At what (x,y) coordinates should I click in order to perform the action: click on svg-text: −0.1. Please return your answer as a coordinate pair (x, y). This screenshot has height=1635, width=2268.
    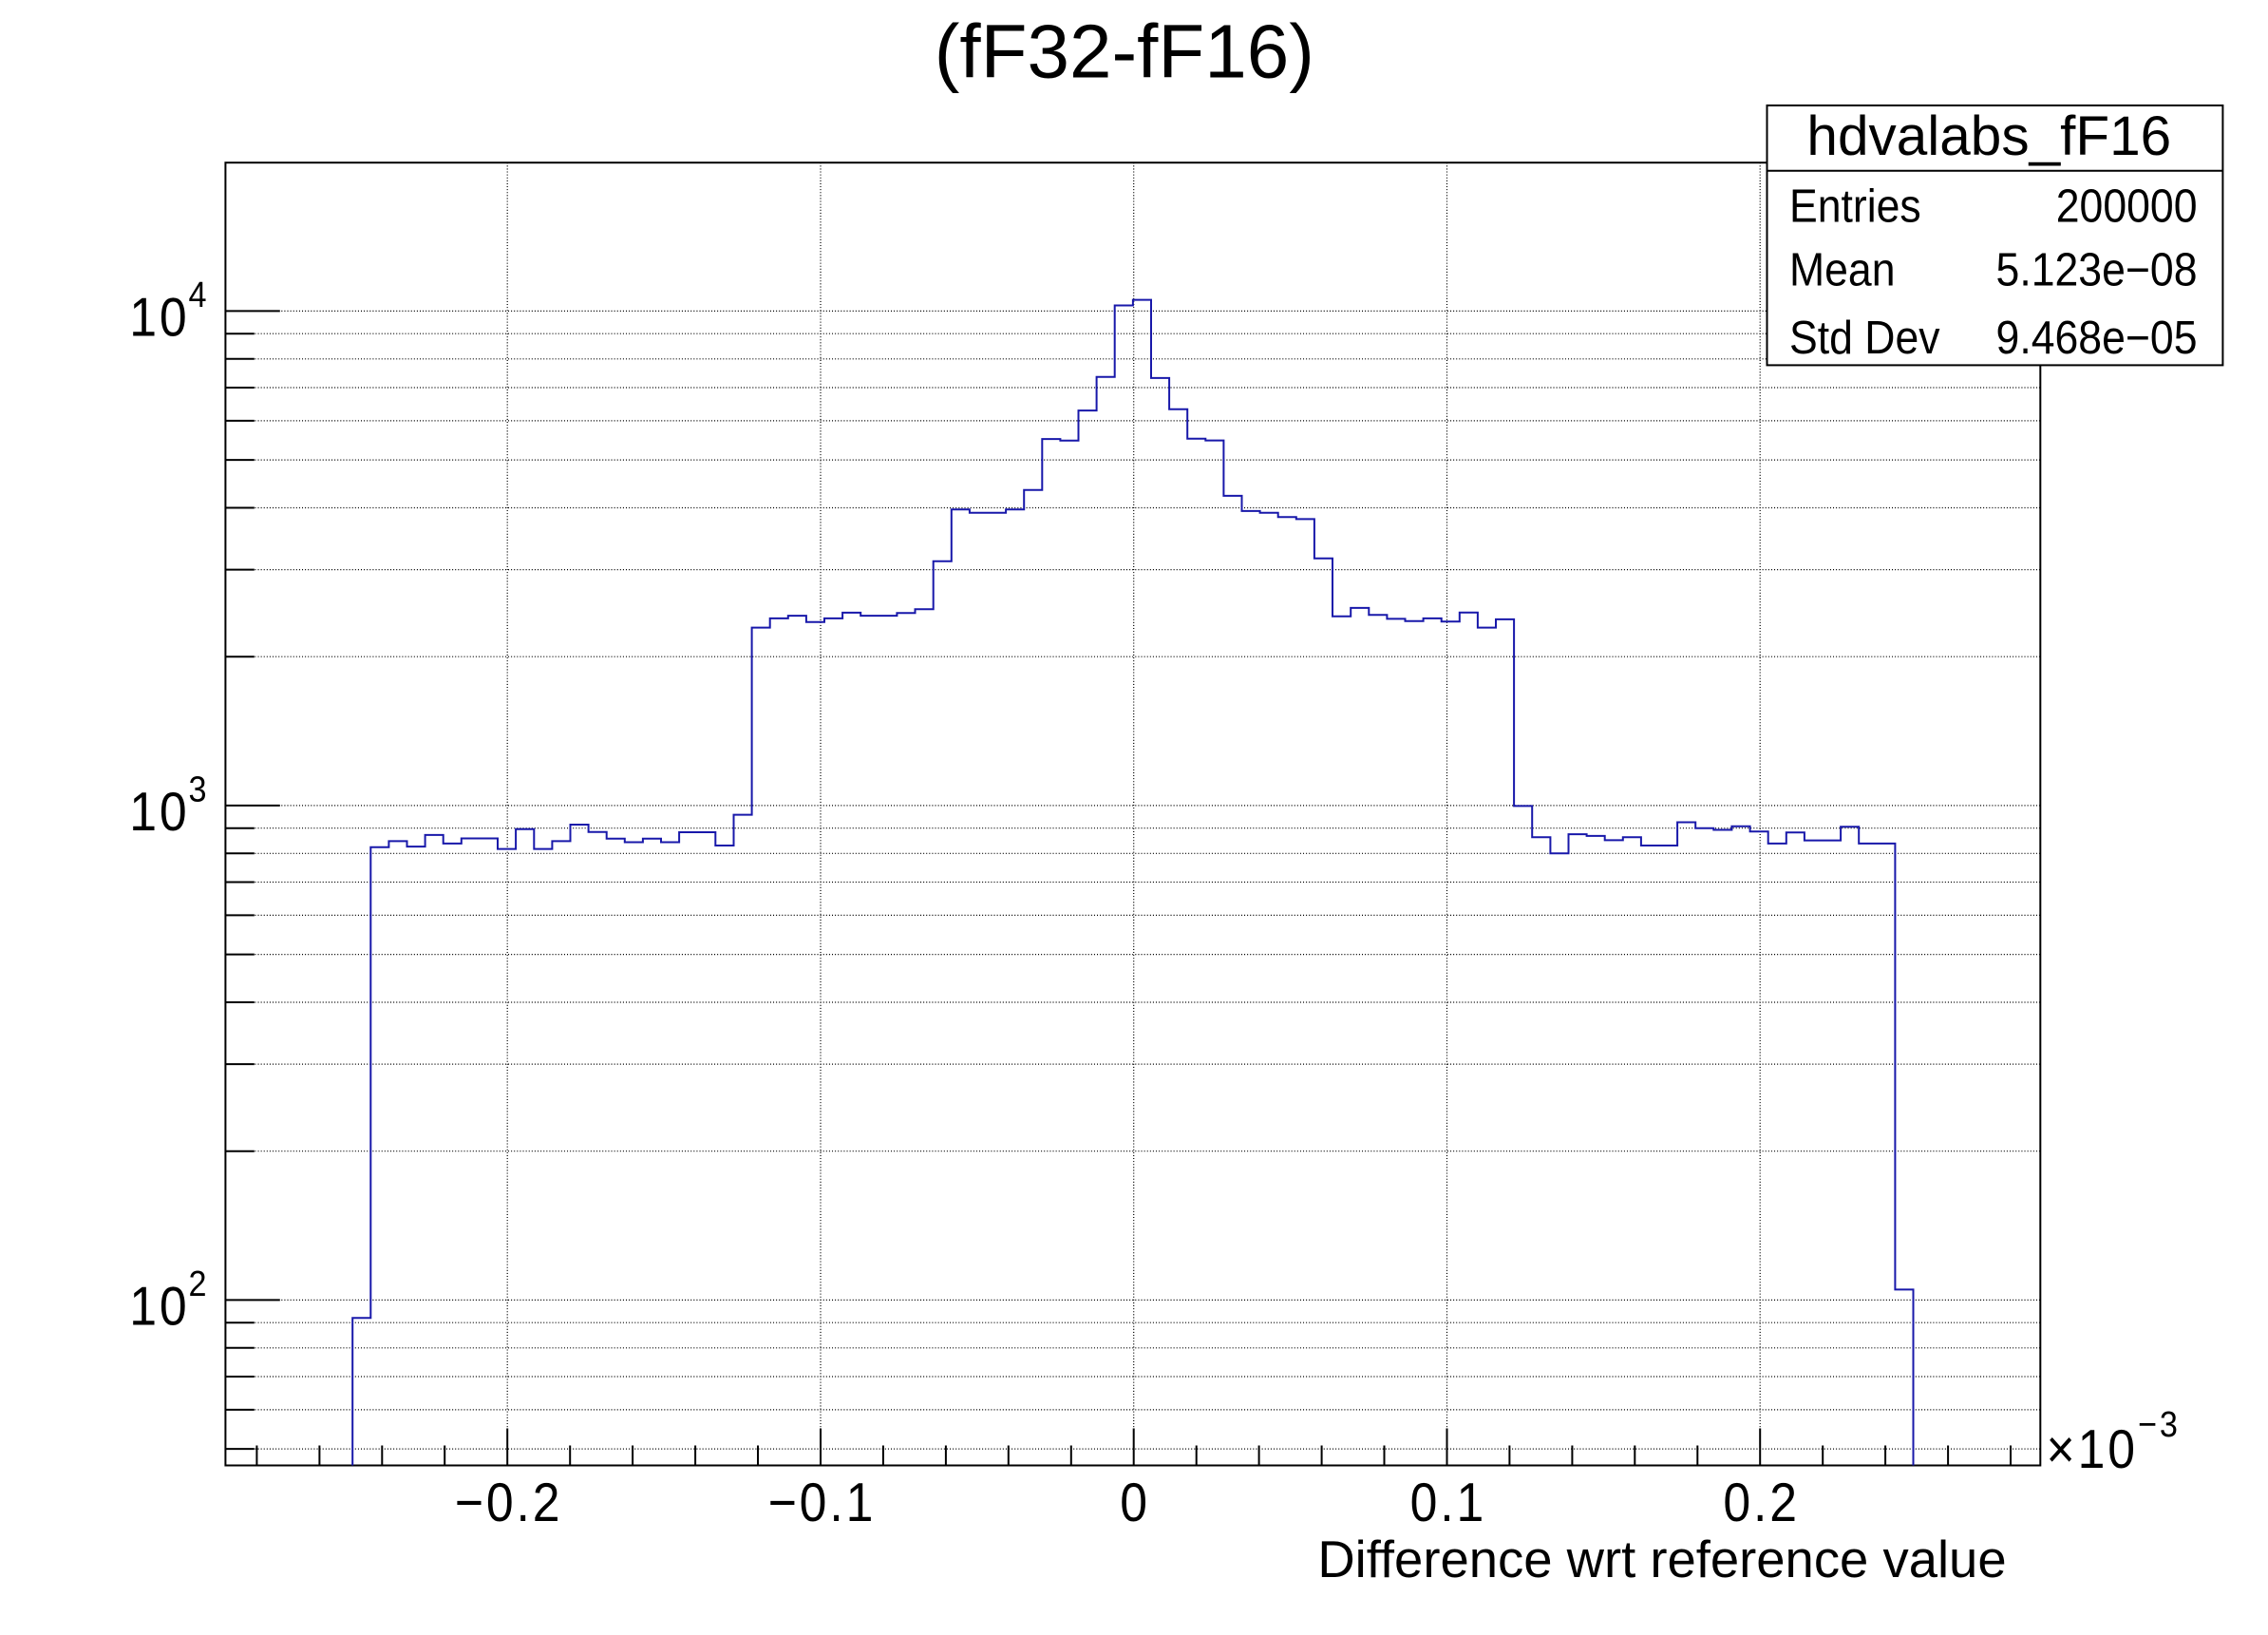
    Looking at the image, I should click on (823, 1502).